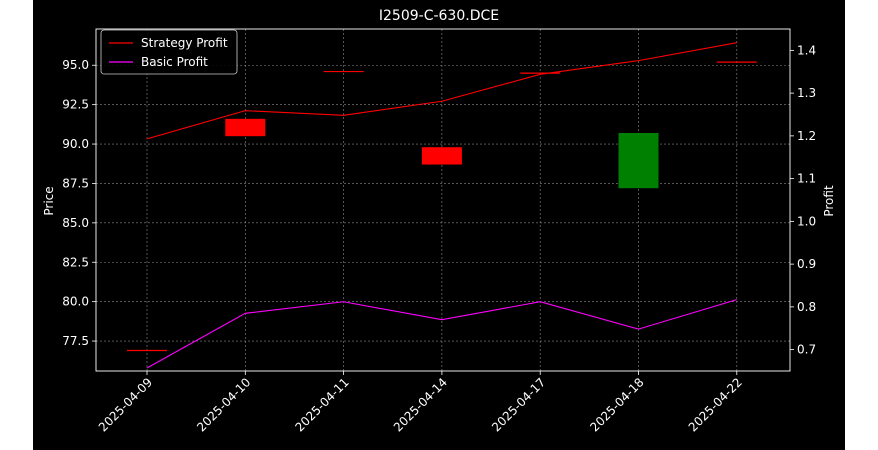  What do you see at coordinates (616, 404) in the screenshot?
I see `x-tick-label: 2025-04-18` at bounding box center [616, 404].